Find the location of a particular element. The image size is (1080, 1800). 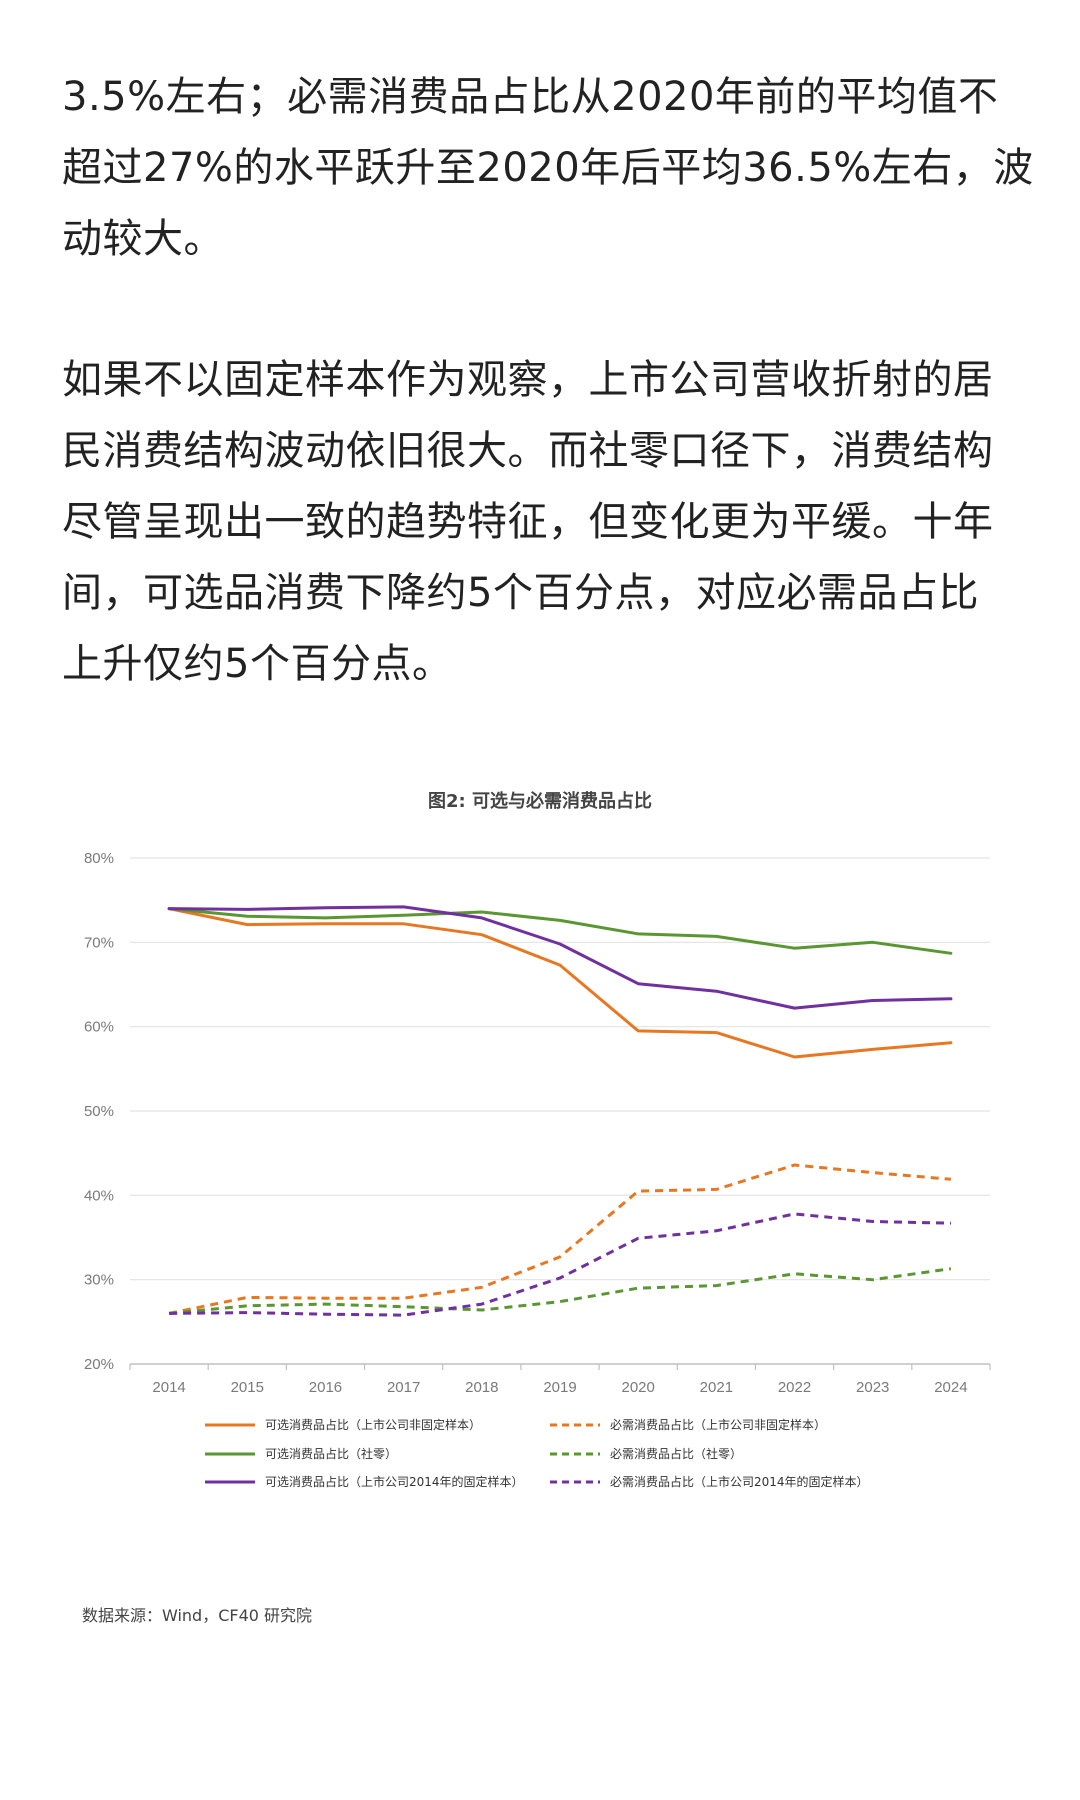

legend-label: 必需消费品占比（社零） is located at coordinates (676, 1453).